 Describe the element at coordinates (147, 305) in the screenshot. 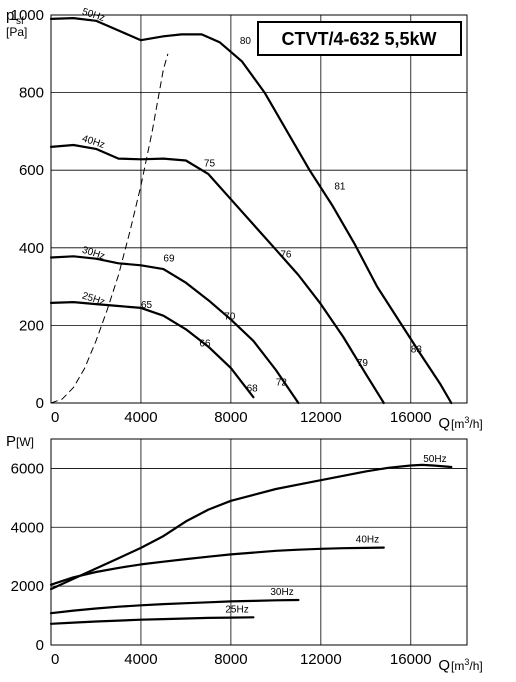

I see `efficiency-label: 65` at that location.